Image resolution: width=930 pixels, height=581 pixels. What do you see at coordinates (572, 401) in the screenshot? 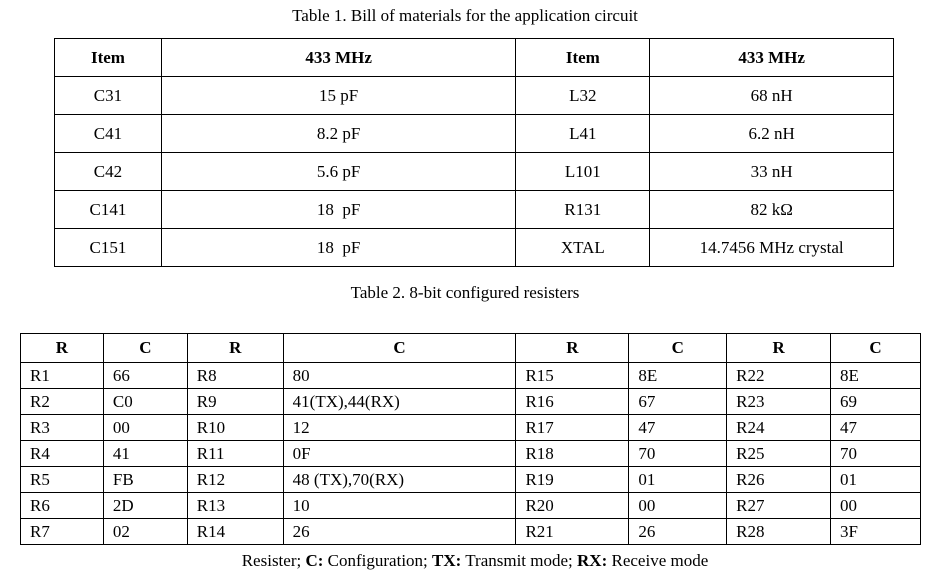
I see `table-cell: R16` at bounding box center [572, 401].